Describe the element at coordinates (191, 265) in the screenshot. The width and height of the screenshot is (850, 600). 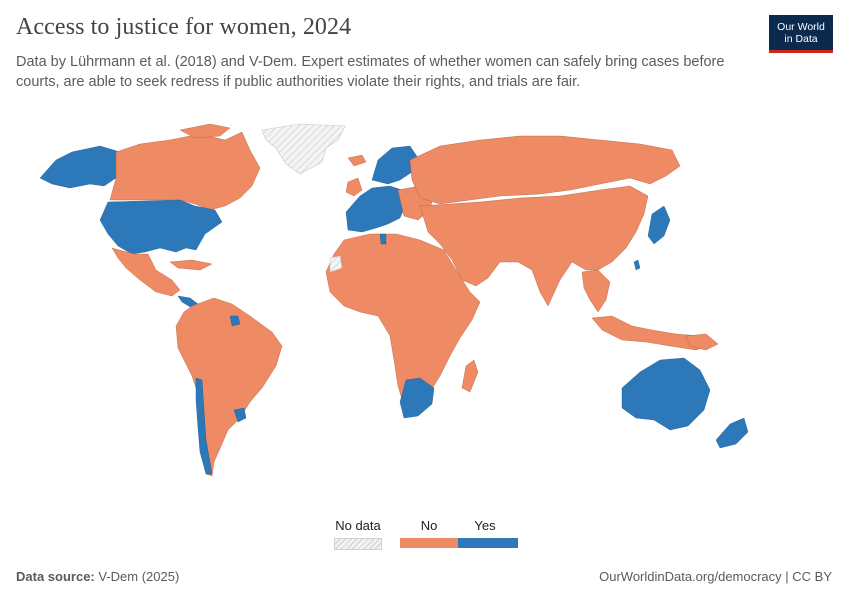
I see `region-caribbean` at that location.